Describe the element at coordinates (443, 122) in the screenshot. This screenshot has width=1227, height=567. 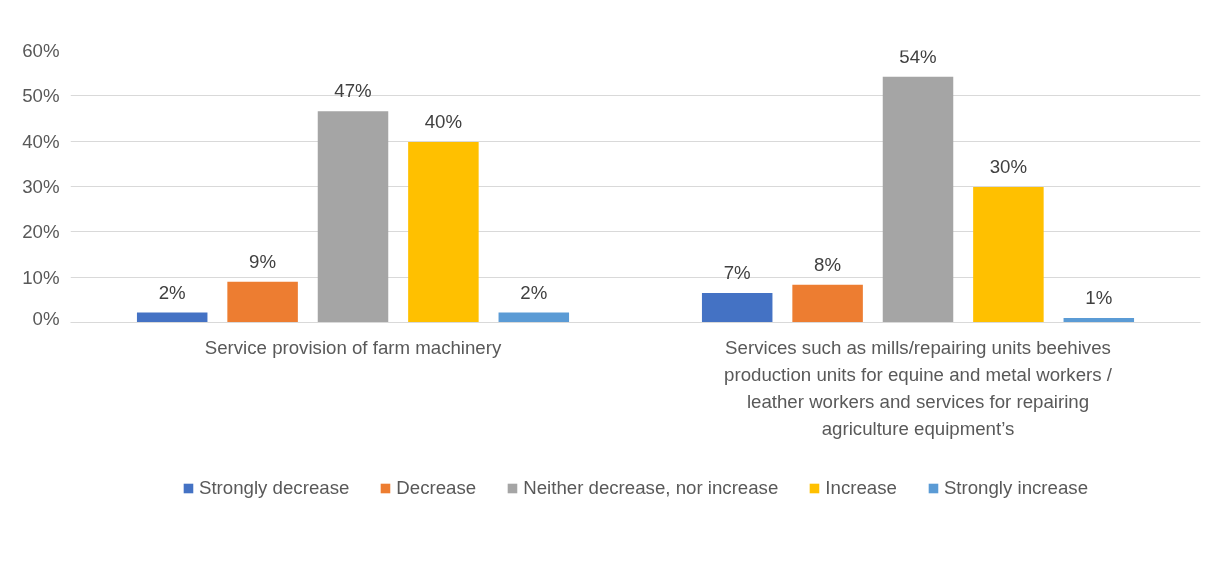
I see `data-label: 40%` at that location.